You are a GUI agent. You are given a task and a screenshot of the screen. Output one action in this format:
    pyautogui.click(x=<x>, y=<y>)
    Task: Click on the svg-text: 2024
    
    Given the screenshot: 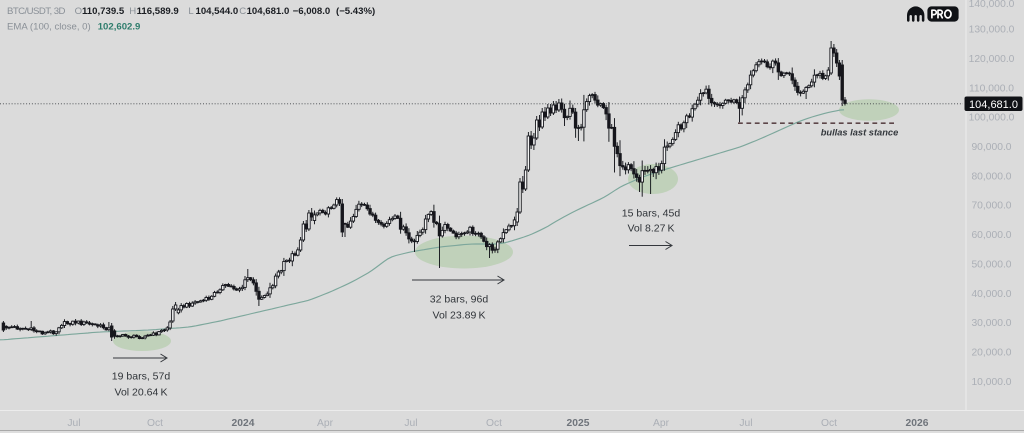 What is the action you would take?
    pyautogui.click(x=243, y=423)
    